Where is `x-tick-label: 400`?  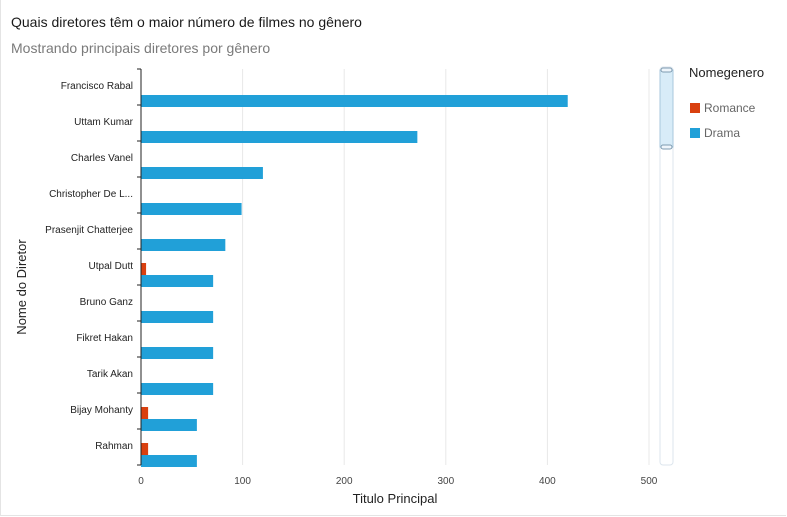 x-tick-label: 400 is located at coordinates (547, 481).